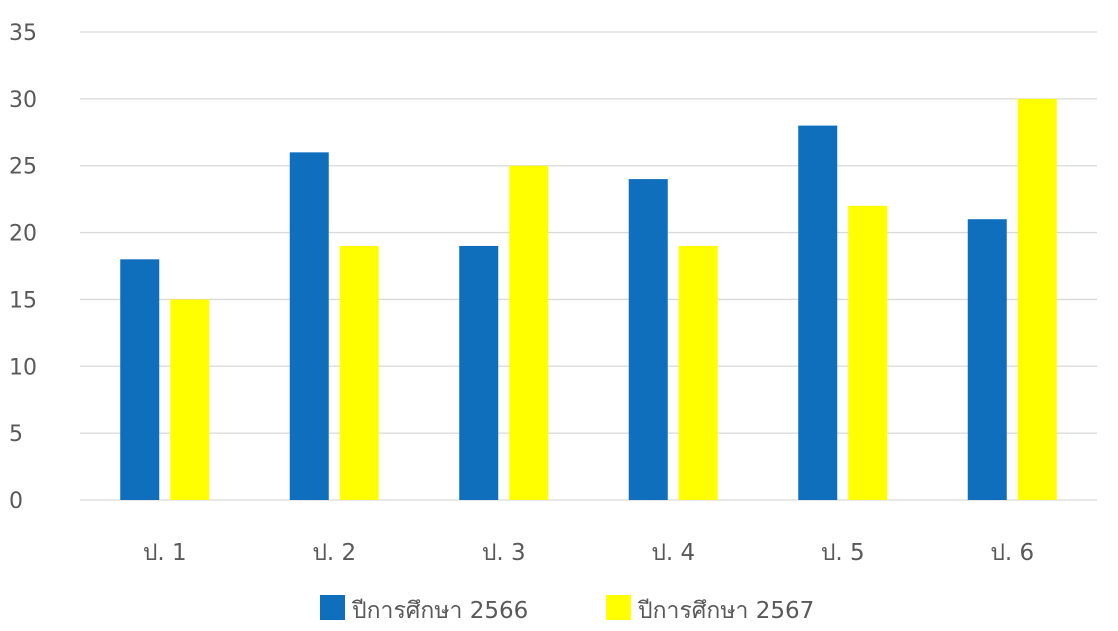  What do you see at coordinates (23, 100) in the screenshot?
I see `y-tick-label: 30` at bounding box center [23, 100].